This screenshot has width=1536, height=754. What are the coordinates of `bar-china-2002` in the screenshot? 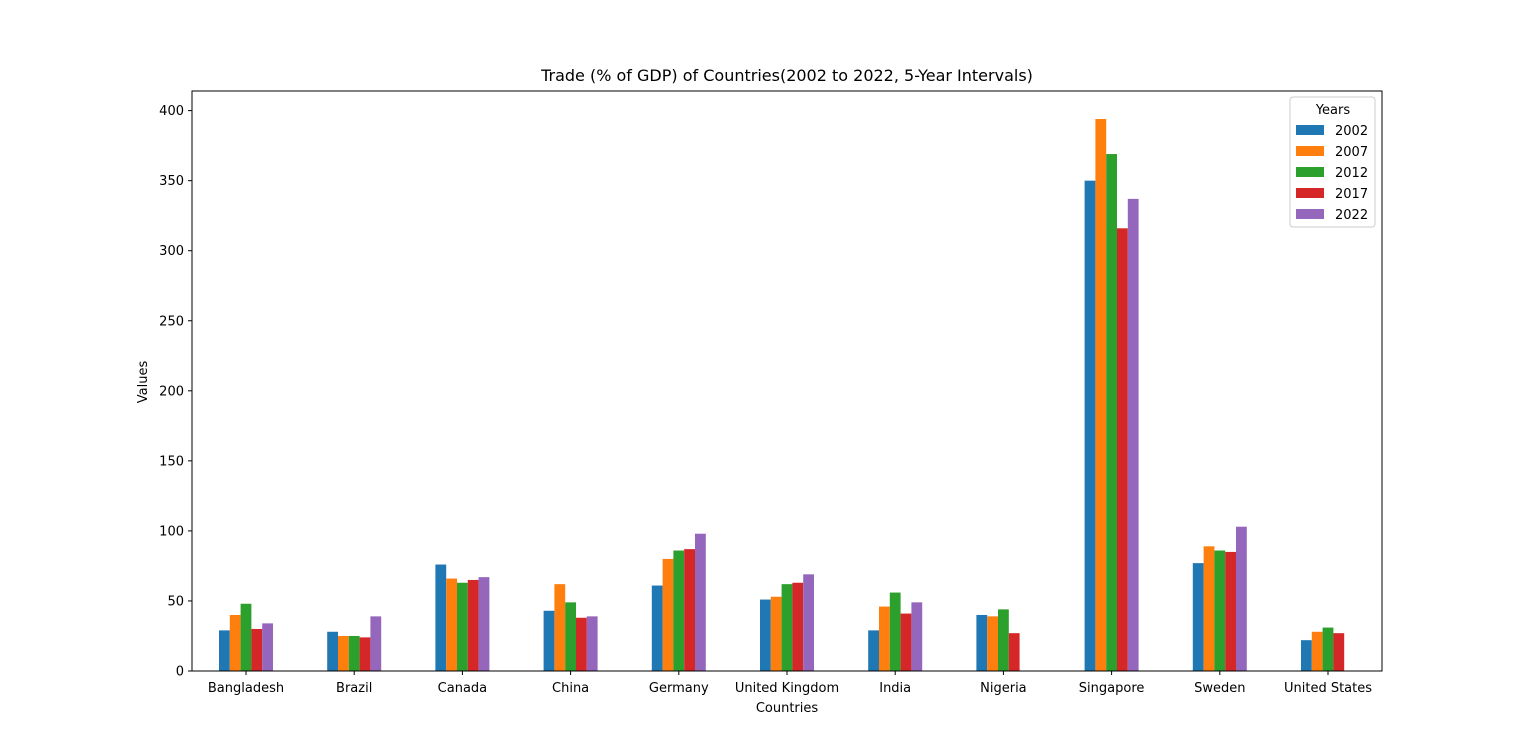 It's located at (549, 640).